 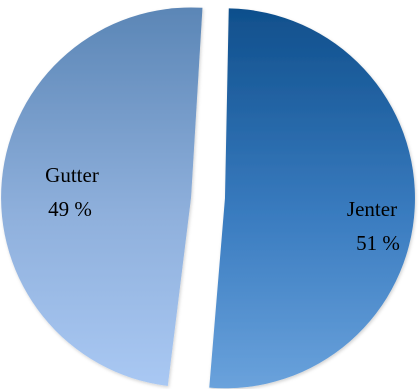 What do you see at coordinates (378, 243) in the screenshot?
I see `slice-percent-jenter: 51 %` at bounding box center [378, 243].